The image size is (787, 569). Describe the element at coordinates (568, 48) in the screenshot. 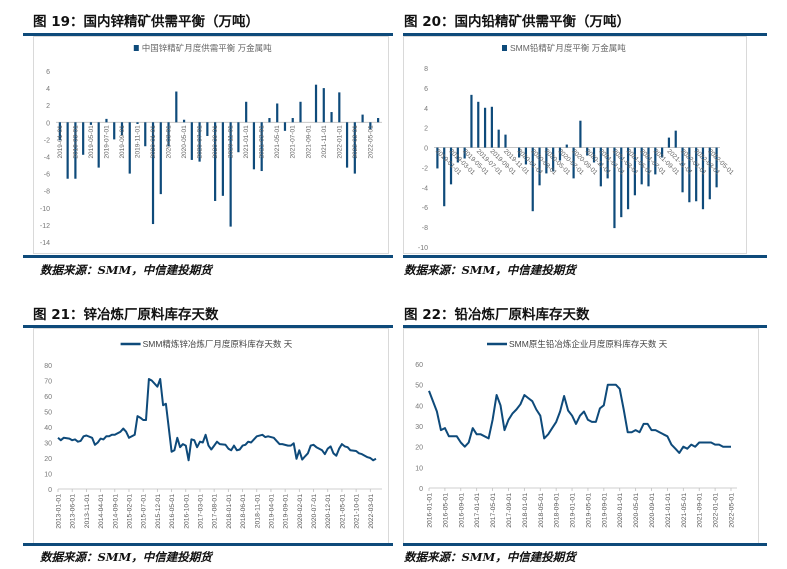

I see `legend-label: SMM铅精矿月度平衡 万金属吨` at that location.